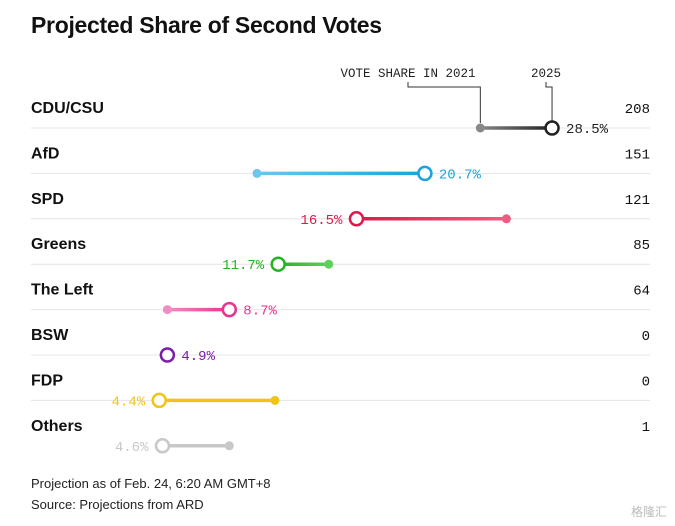 This screenshot has height=526, width=675. I want to click on chart-row-fdp: FDP 0 4.4%, so click(340, 391).